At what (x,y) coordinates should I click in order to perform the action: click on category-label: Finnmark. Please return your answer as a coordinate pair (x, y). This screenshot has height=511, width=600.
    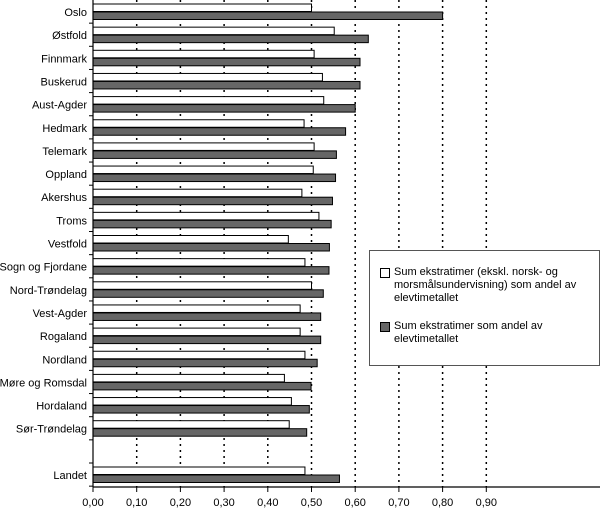
    Looking at the image, I should click on (64, 59).